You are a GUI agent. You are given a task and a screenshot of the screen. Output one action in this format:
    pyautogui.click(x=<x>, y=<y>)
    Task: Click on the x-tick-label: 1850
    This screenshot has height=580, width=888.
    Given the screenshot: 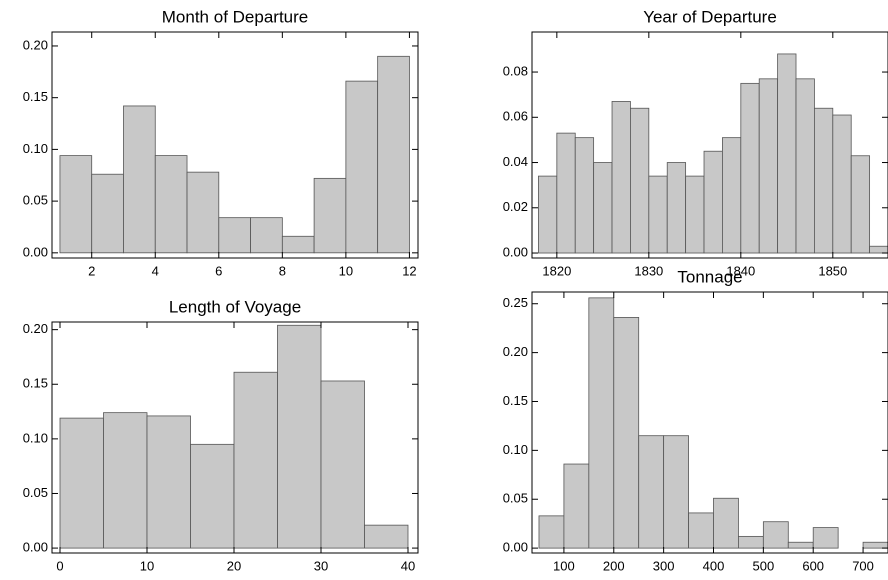 What is the action you would take?
    pyautogui.click(x=832, y=270)
    